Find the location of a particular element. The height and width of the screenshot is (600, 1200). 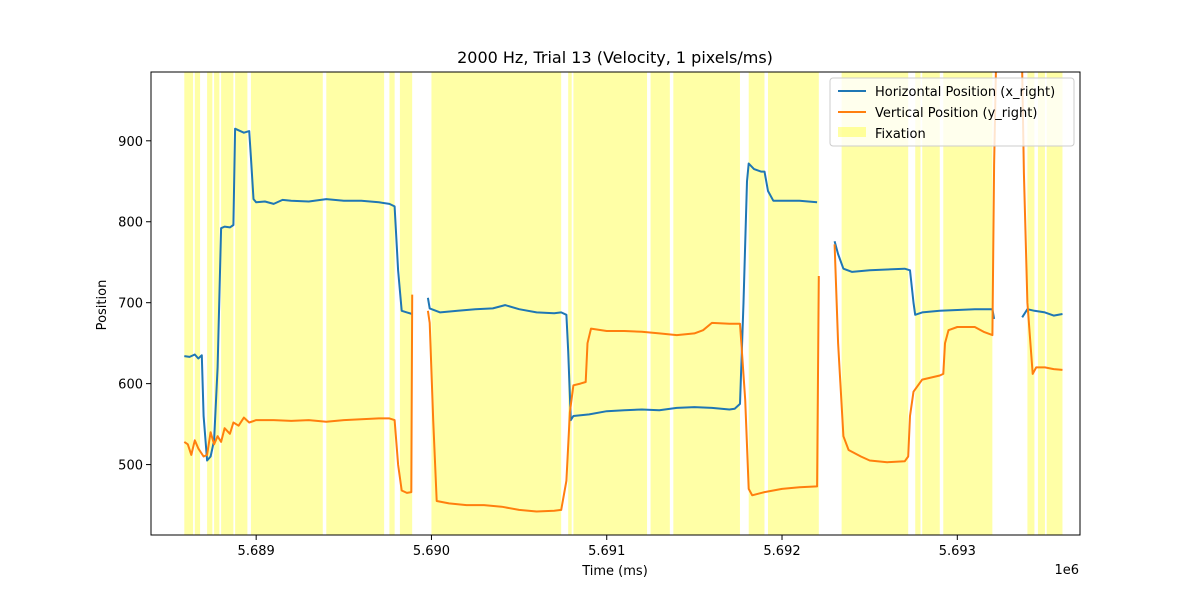

y-tick-label: 700 is located at coordinates (130, 304).